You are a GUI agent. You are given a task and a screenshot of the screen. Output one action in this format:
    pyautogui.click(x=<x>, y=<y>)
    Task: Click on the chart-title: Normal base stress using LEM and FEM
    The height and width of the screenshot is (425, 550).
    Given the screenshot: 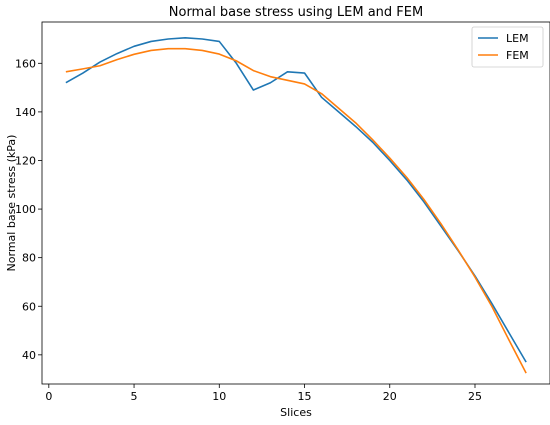 What is the action you would take?
    pyautogui.click(x=296, y=12)
    